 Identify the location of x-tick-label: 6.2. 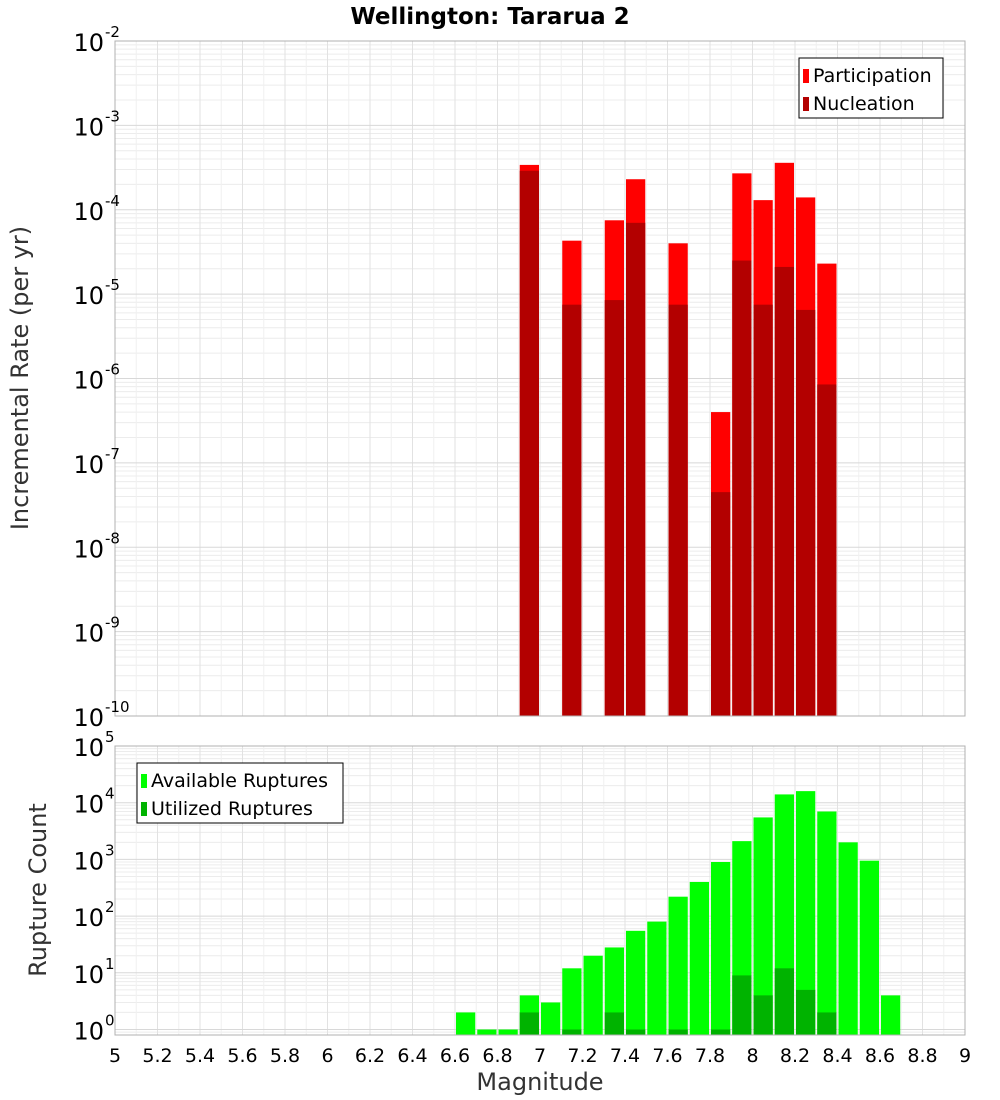
(370, 1056).